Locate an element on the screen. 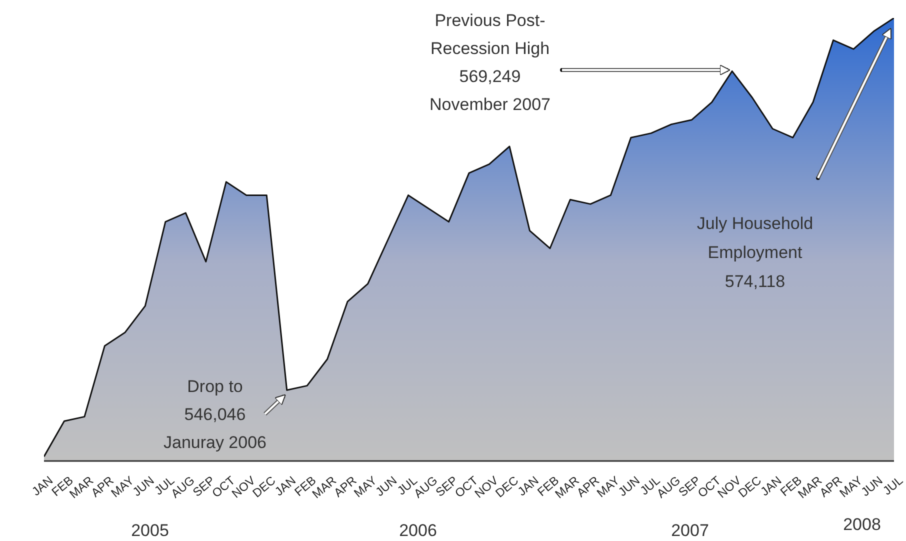 Image resolution: width=906 pixels, height=541 pixels. annotation: Drop to 546,046 Januray 2006 is located at coordinates (215, 414).